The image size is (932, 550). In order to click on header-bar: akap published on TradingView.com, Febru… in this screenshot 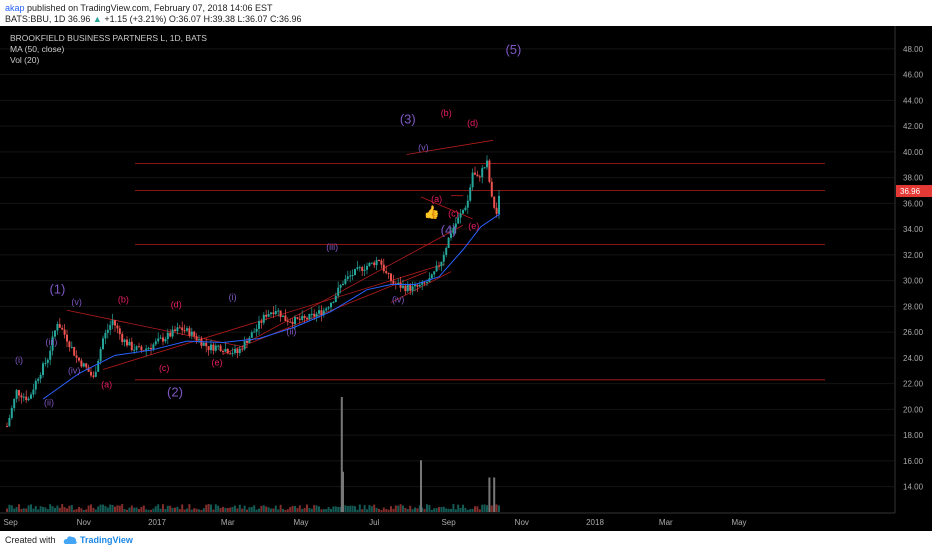, I will do `click(466, 13)`.